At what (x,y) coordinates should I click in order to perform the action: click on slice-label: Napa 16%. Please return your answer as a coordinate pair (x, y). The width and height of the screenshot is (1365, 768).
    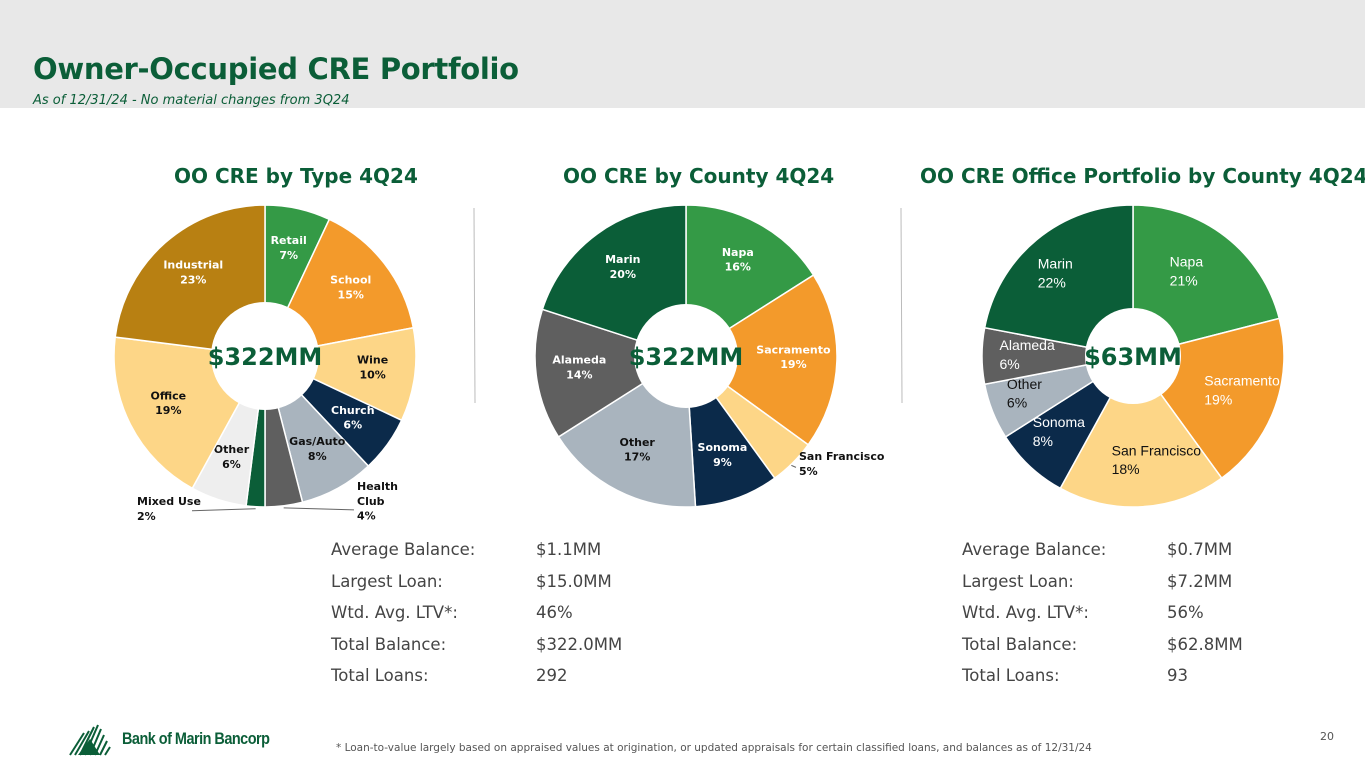
    Looking at the image, I should click on (738, 260).